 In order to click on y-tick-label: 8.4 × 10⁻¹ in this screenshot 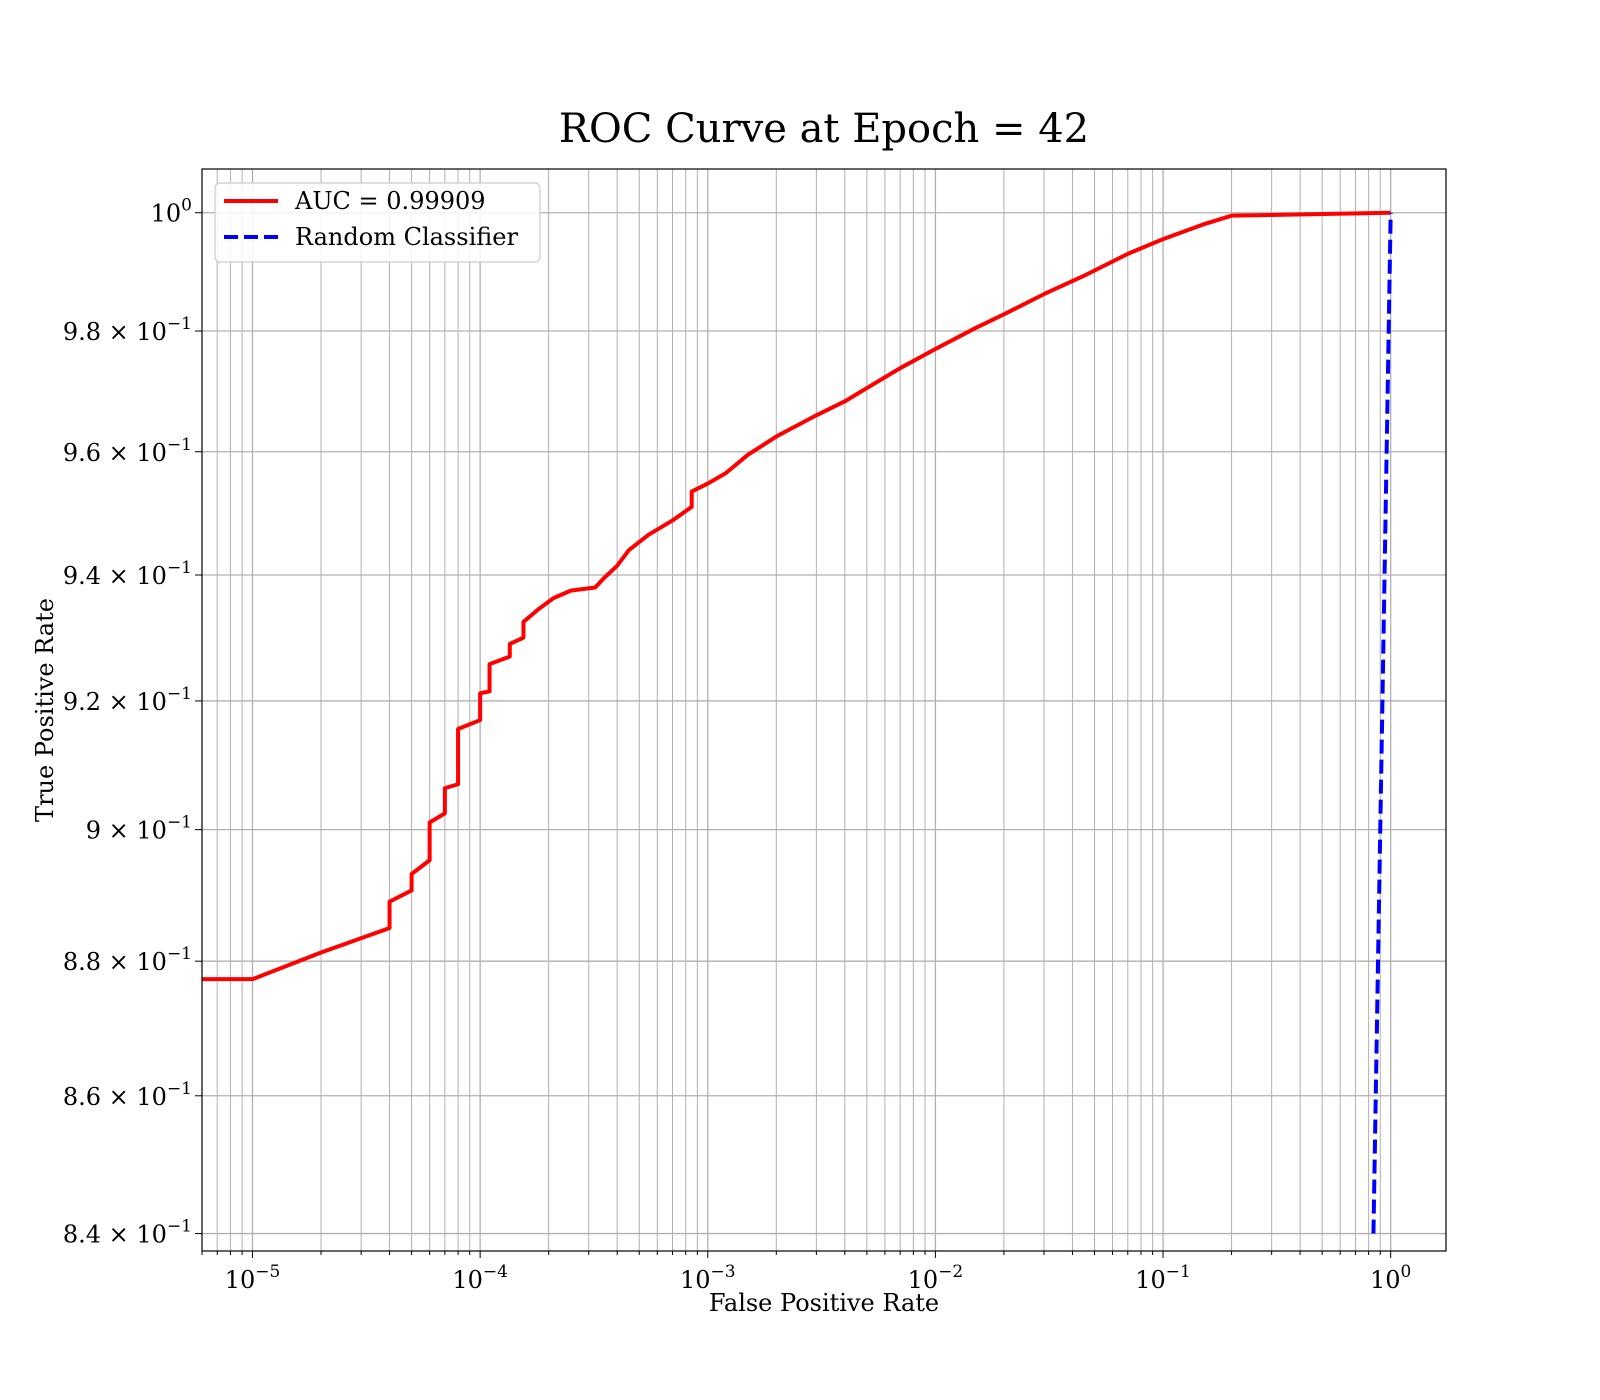, I will do `click(127, 1233)`.